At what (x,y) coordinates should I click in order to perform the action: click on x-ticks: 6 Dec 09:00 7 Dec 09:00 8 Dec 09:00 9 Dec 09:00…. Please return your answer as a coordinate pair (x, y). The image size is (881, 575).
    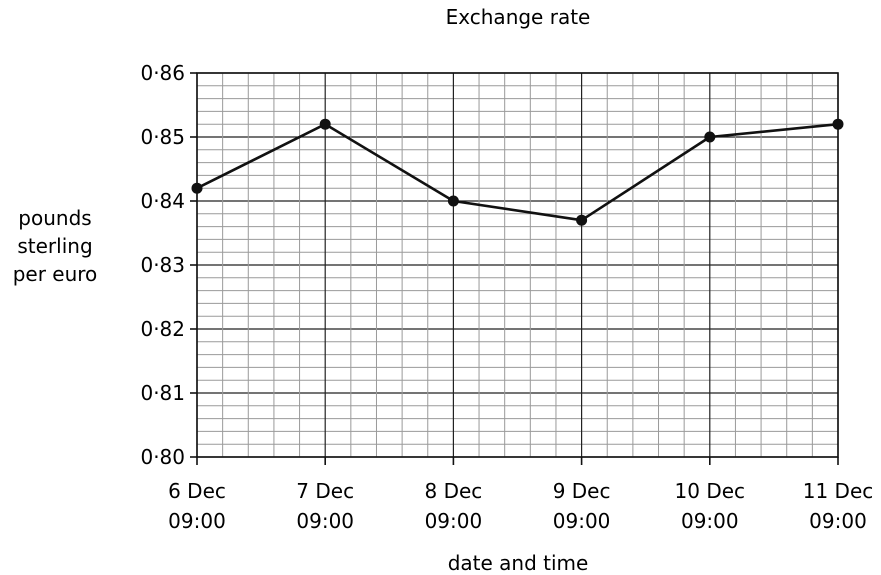
    Looking at the image, I should click on (520, 495).